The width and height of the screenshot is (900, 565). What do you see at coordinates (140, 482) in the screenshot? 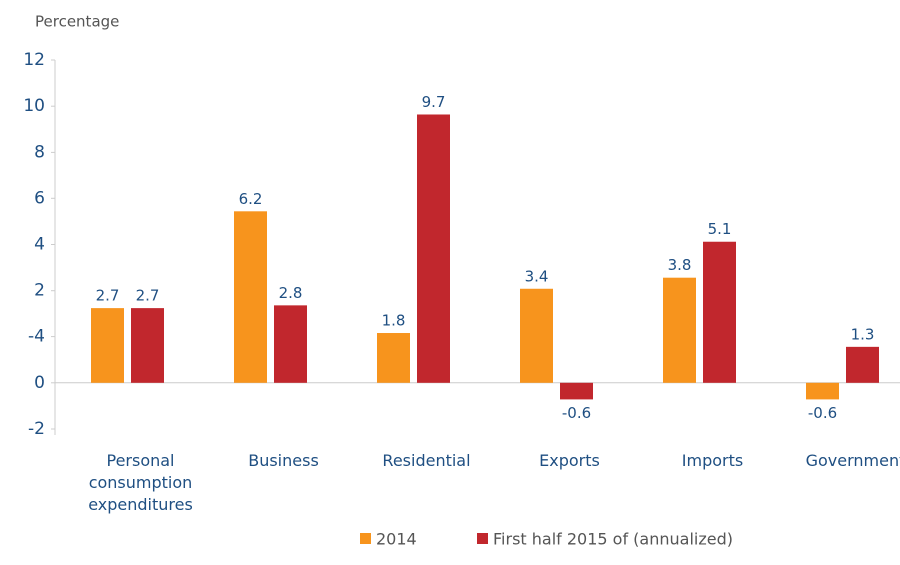
I see `x-tick-label: Personal consumption expenditures` at bounding box center [140, 482].